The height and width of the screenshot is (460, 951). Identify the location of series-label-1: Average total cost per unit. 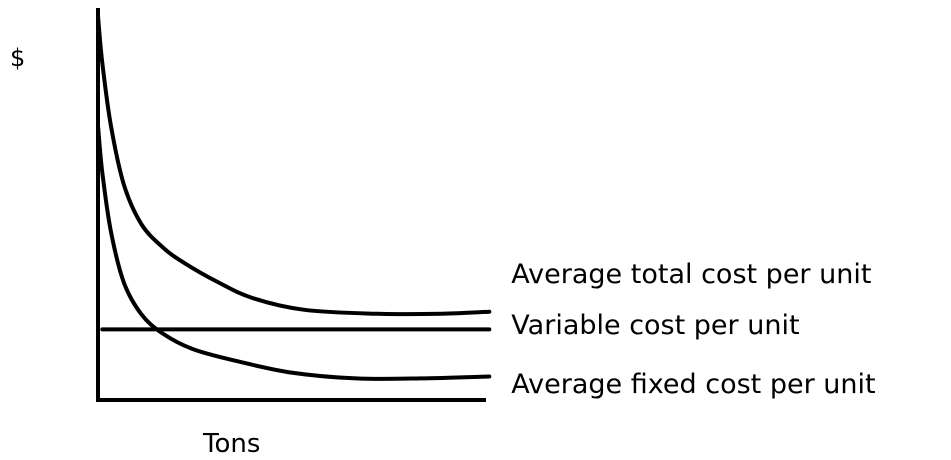
(691, 274).